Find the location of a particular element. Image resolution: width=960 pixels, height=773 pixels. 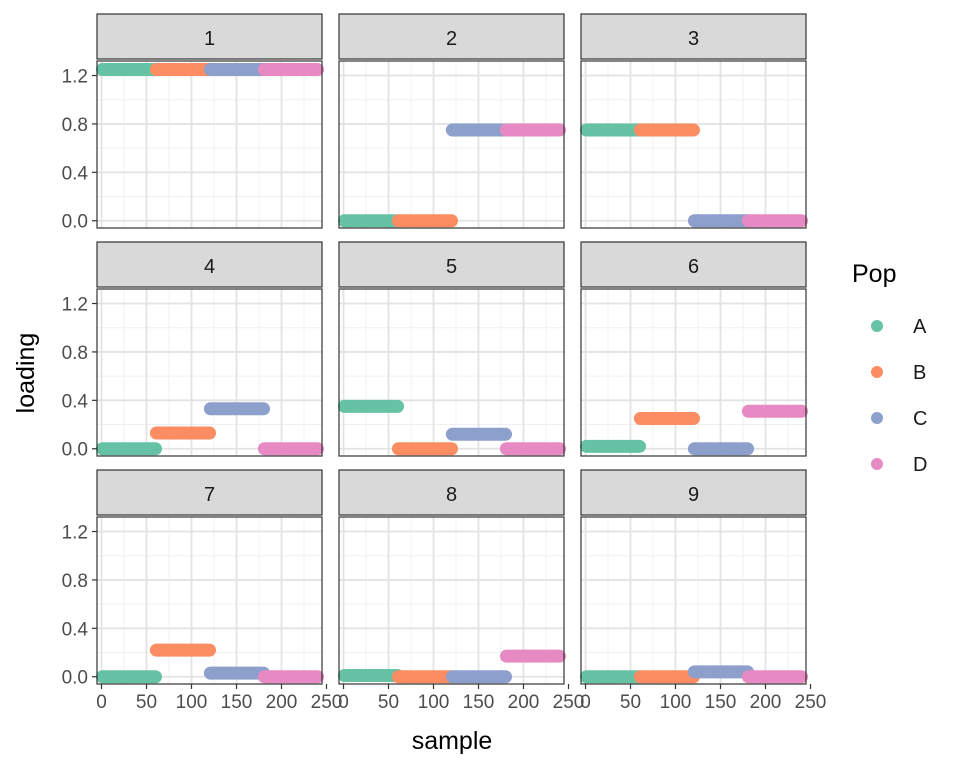

legend-key-D is located at coordinates (877, 464).